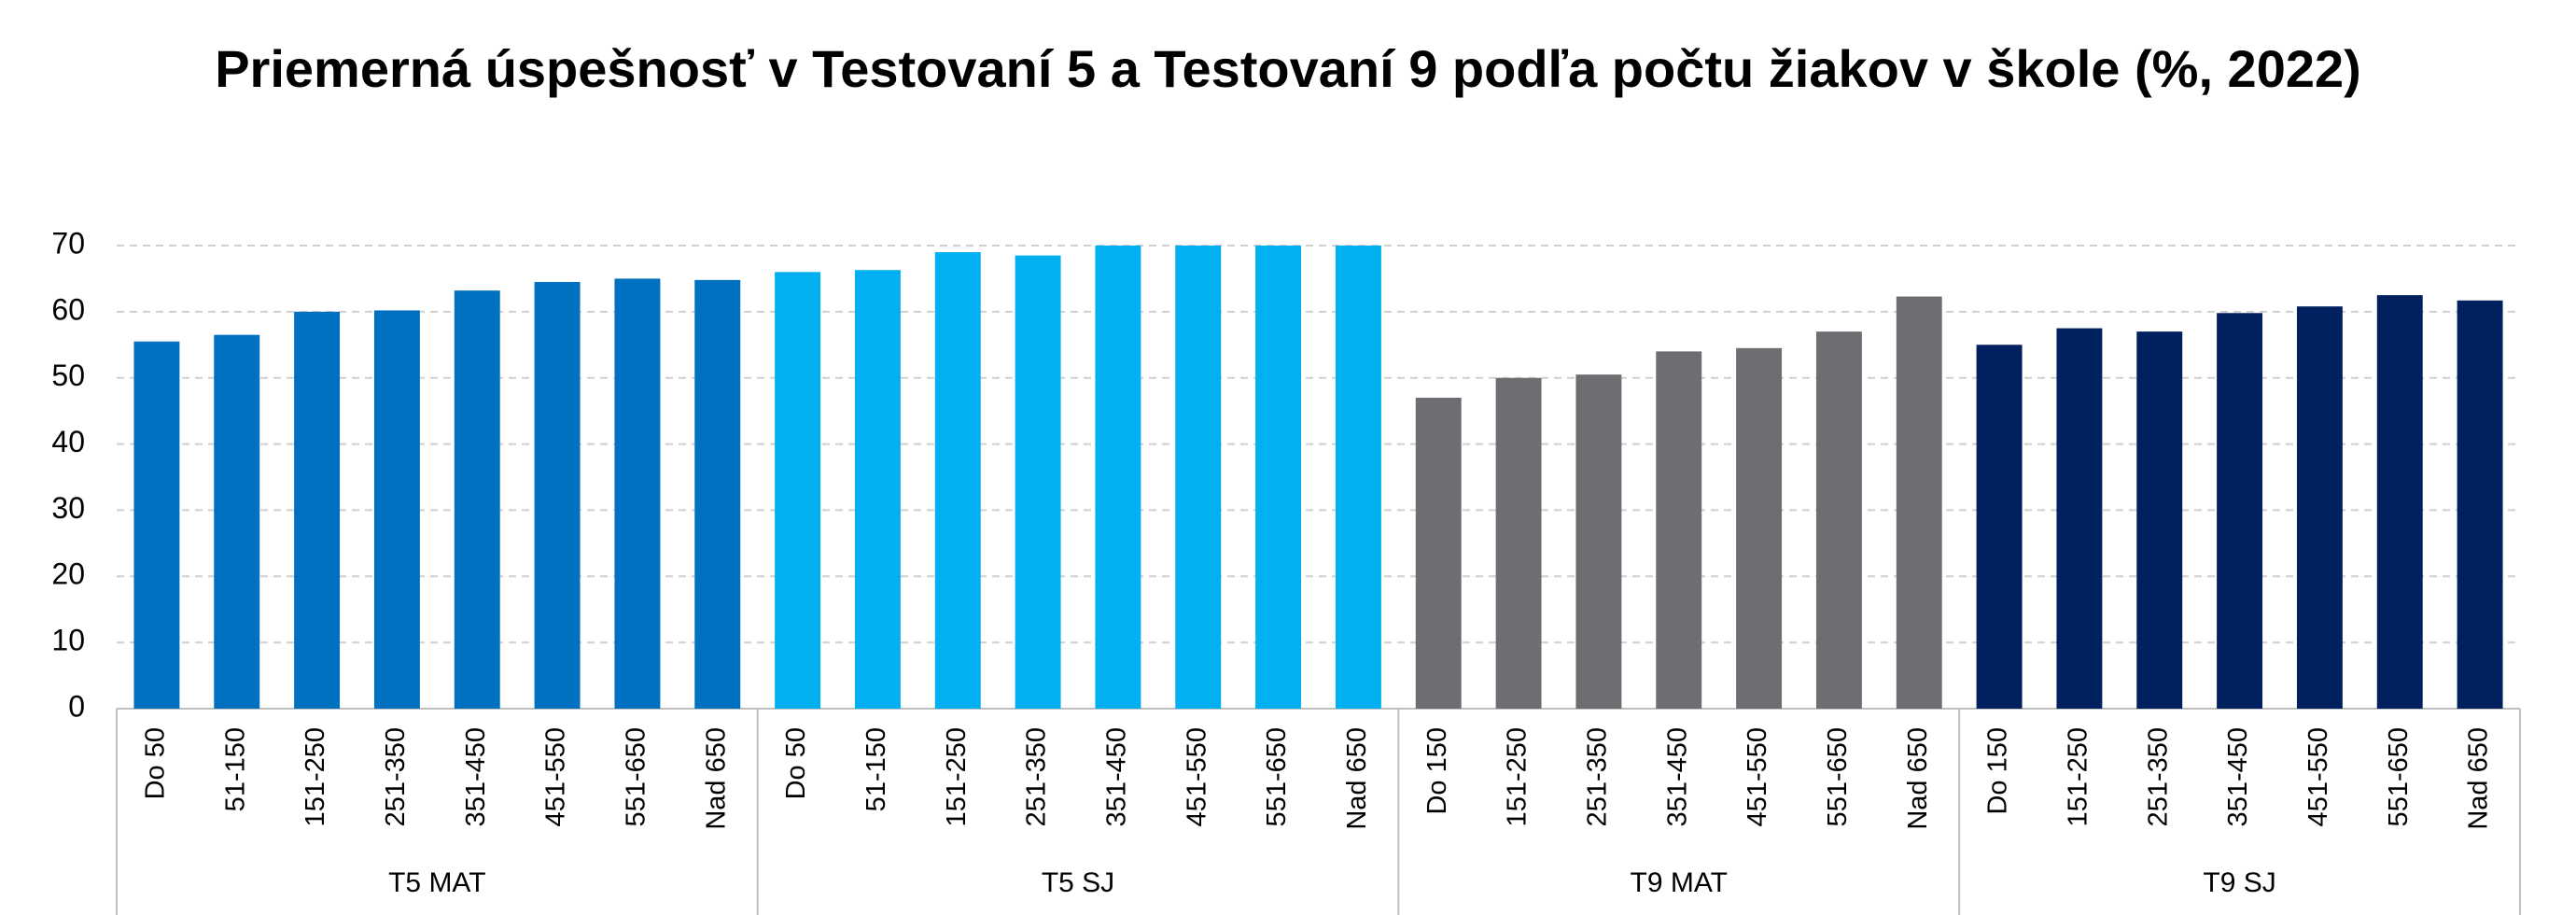  I want to click on y-tick-label: 70, so click(68, 243).